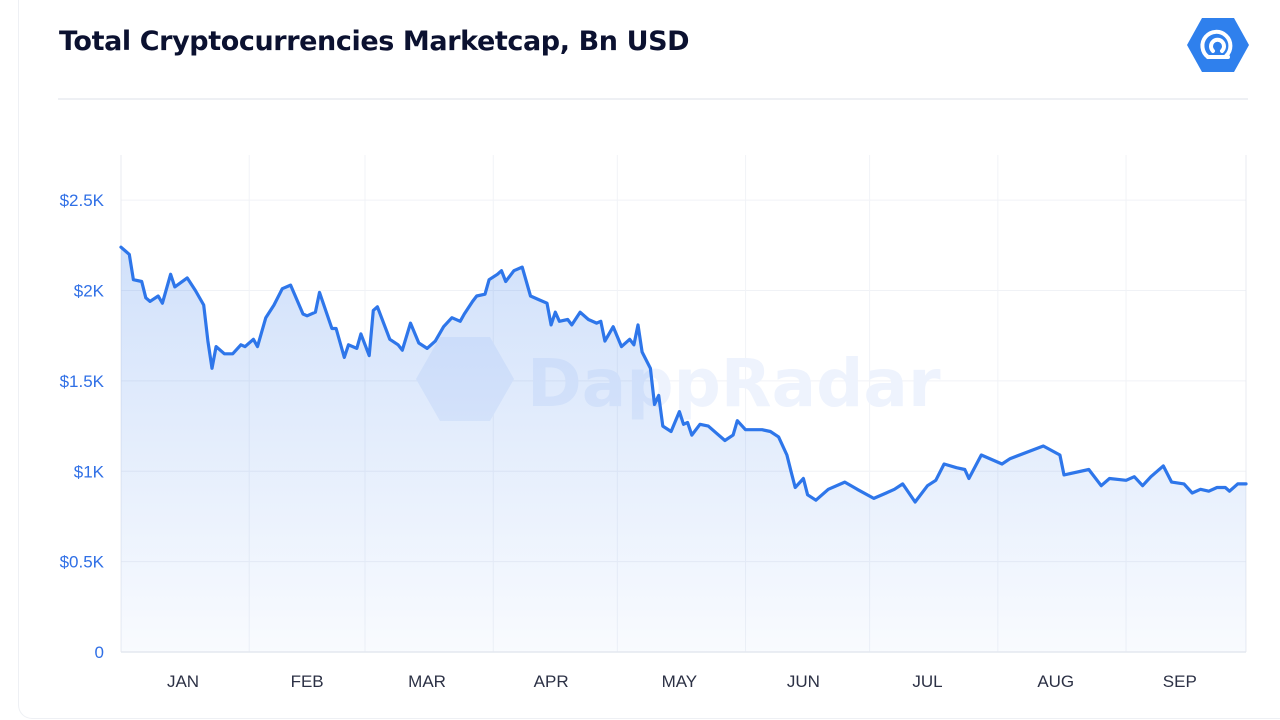 The image size is (1280, 720). Describe the element at coordinates (551, 681) in the screenshot. I see `x-tick-label: APR` at that location.